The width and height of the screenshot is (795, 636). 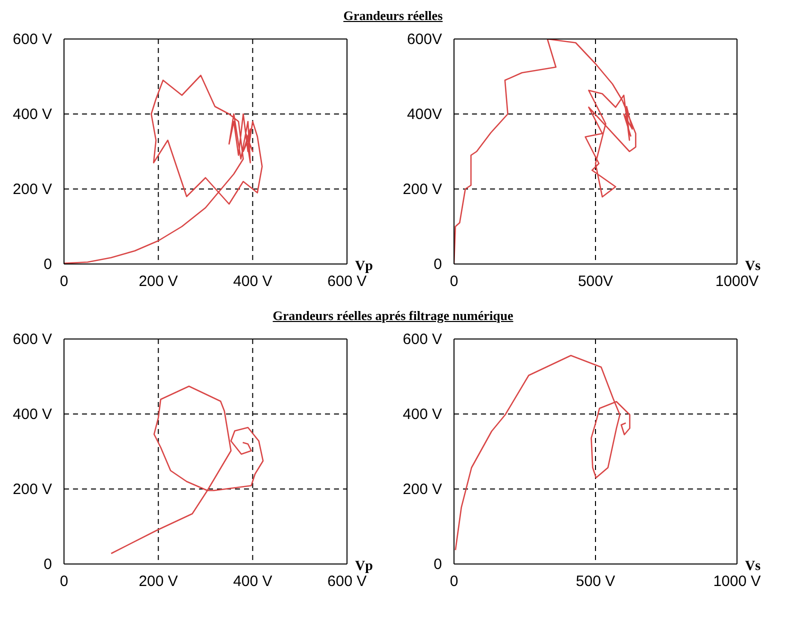 What do you see at coordinates (424, 39) in the screenshot?
I see `y-tick-label: 600V` at bounding box center [424, 39].